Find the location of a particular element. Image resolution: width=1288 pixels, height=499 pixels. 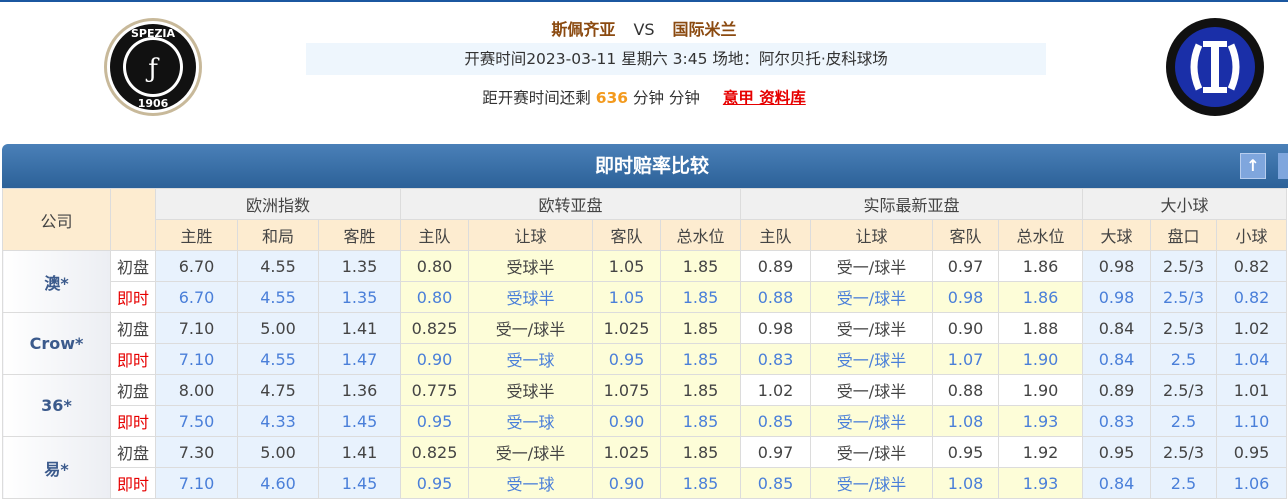

odds-cell: 1.075 is located at coordinates (626, 390).